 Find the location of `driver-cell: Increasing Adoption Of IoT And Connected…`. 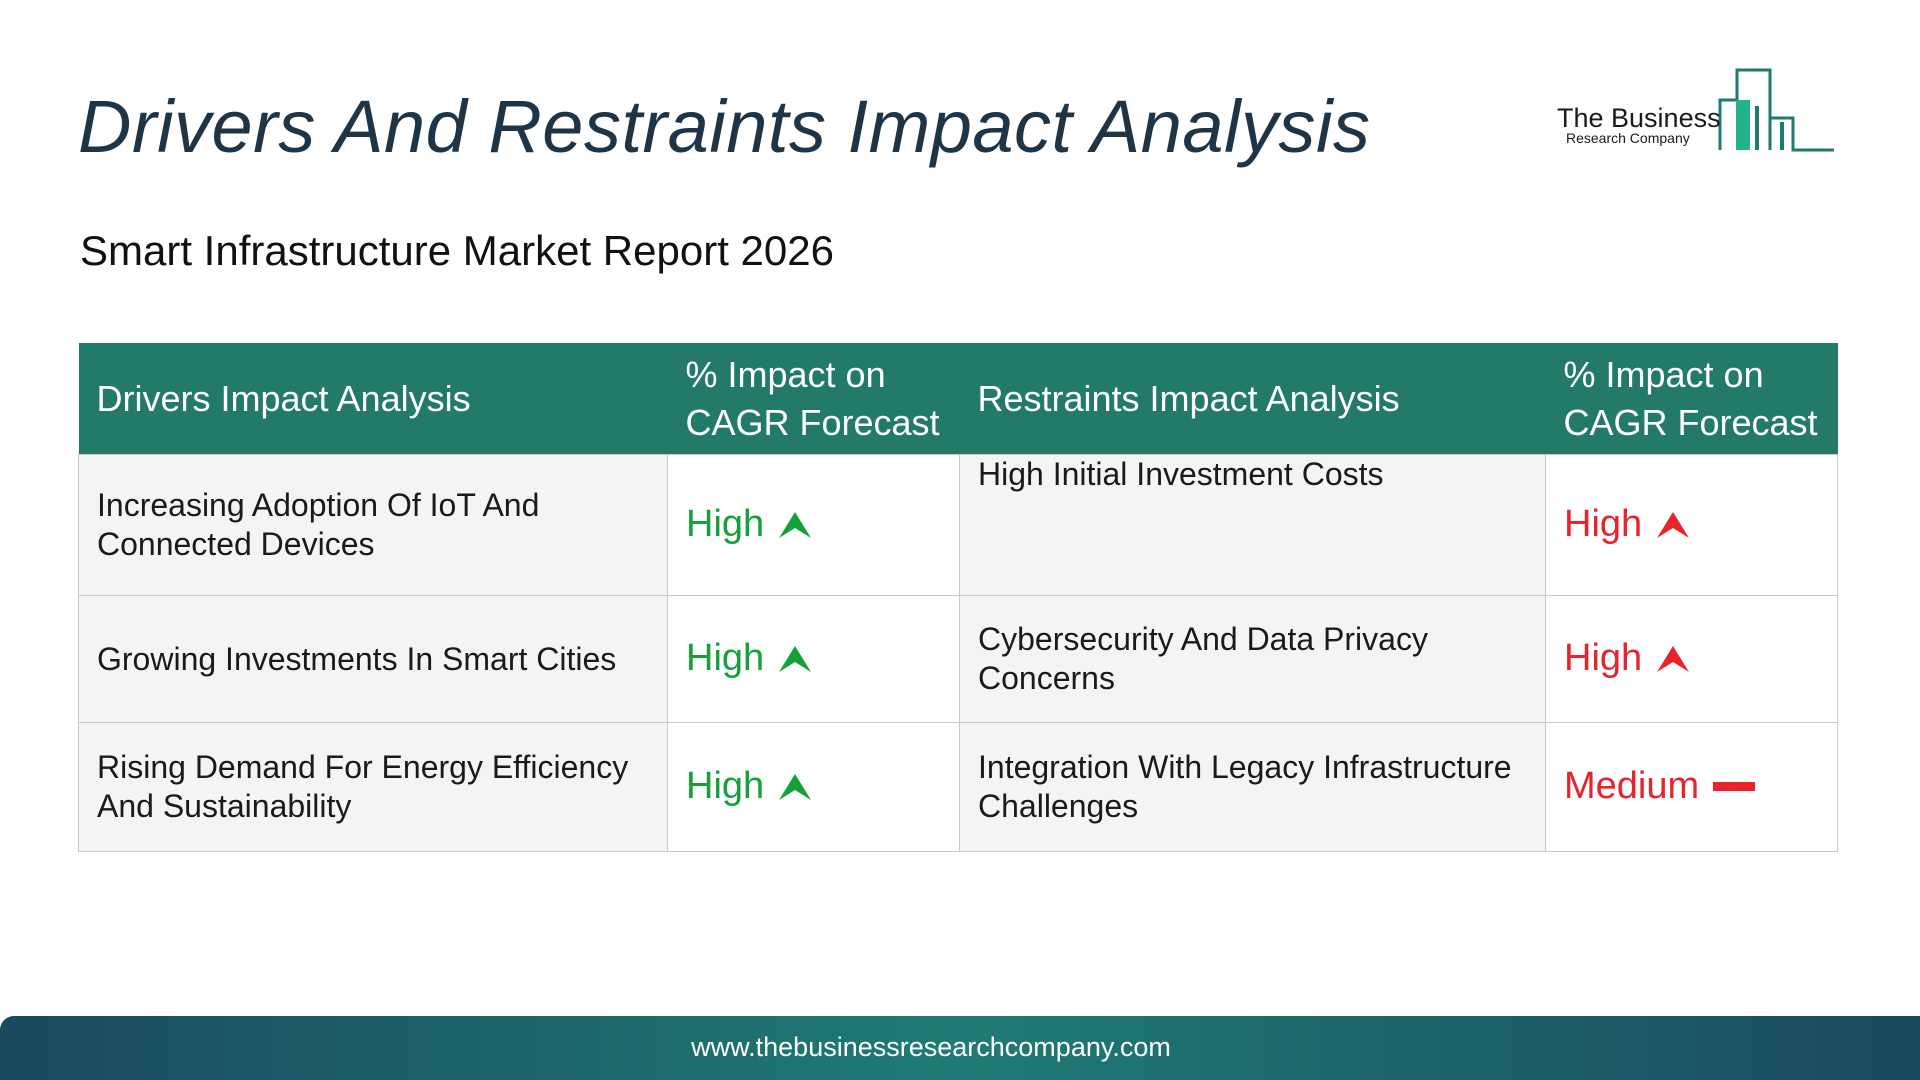

driver-cell: Increasing Adoption Of IoT And Connected… is located at coordinates (373, 525).